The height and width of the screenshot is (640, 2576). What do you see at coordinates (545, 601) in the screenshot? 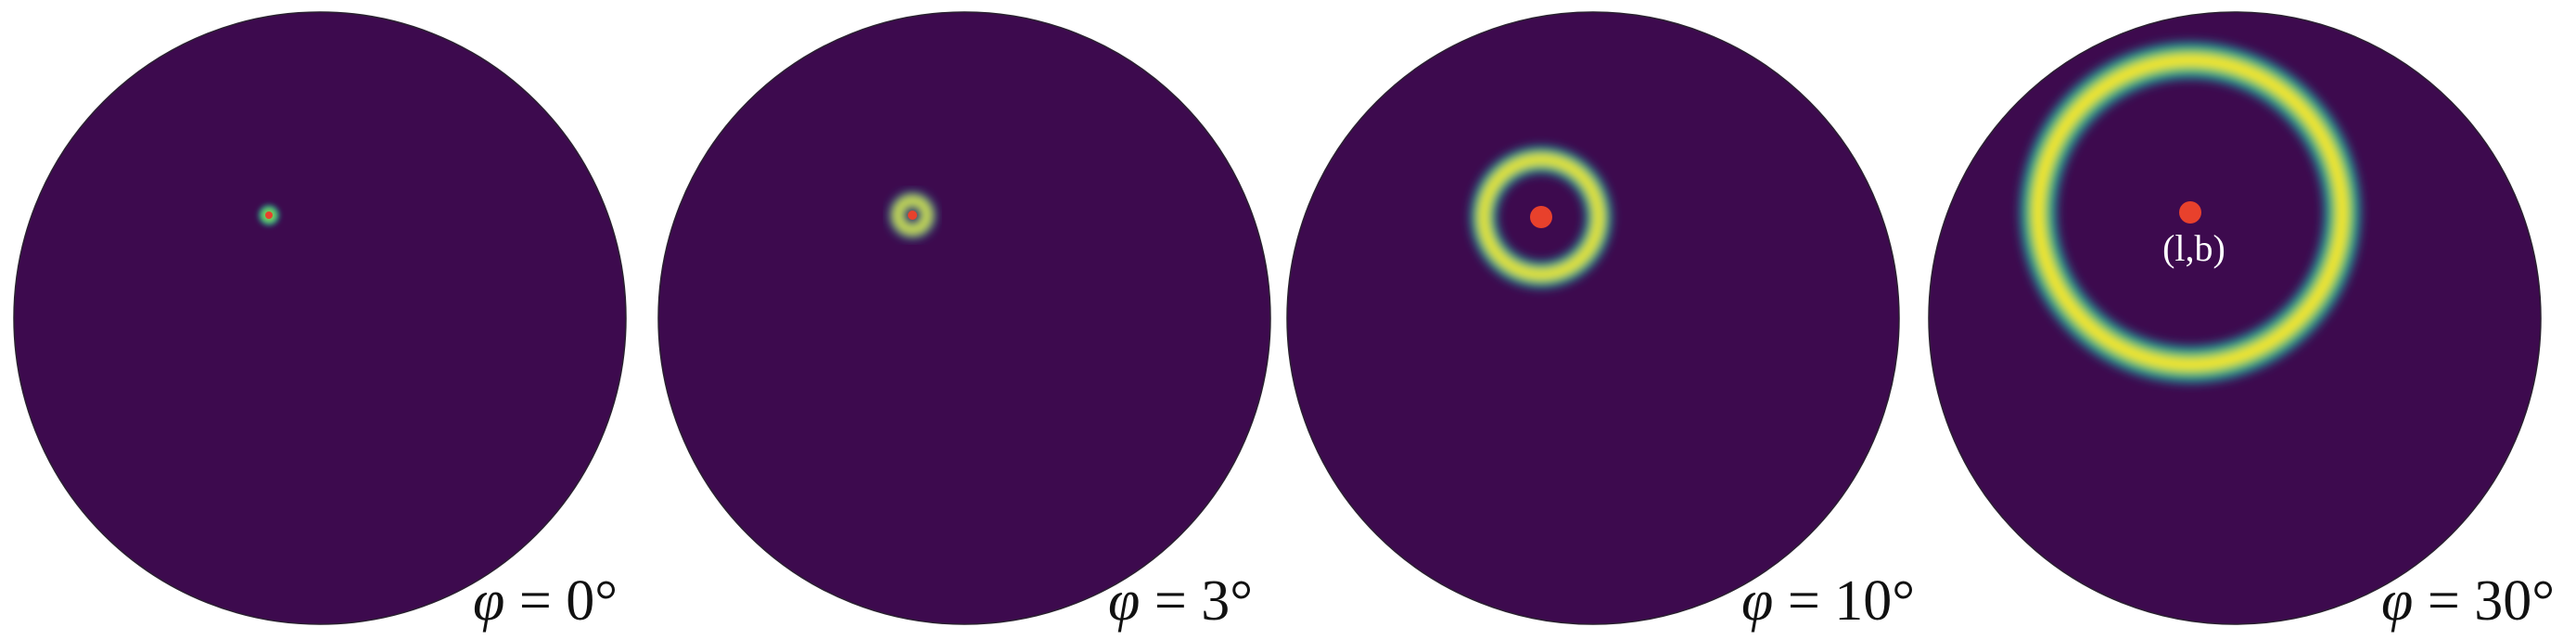
I see `phi-label: φ = 0°` at bounding box center [545, 601].